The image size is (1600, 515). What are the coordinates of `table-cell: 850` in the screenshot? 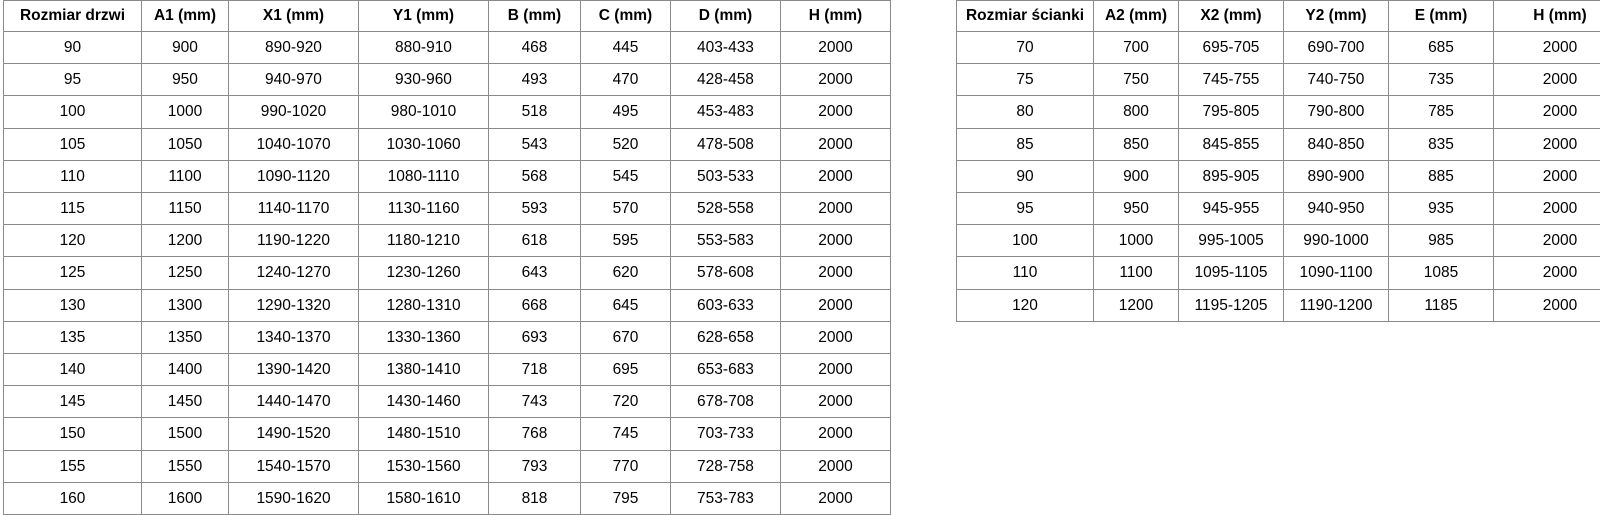 It's located at (1136, 144).